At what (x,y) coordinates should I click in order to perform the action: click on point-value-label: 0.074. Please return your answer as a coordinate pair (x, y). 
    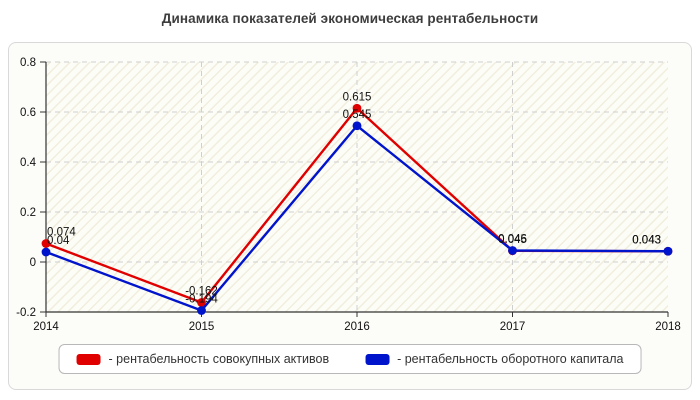
    Looking at the image, I should click on (61, 233).